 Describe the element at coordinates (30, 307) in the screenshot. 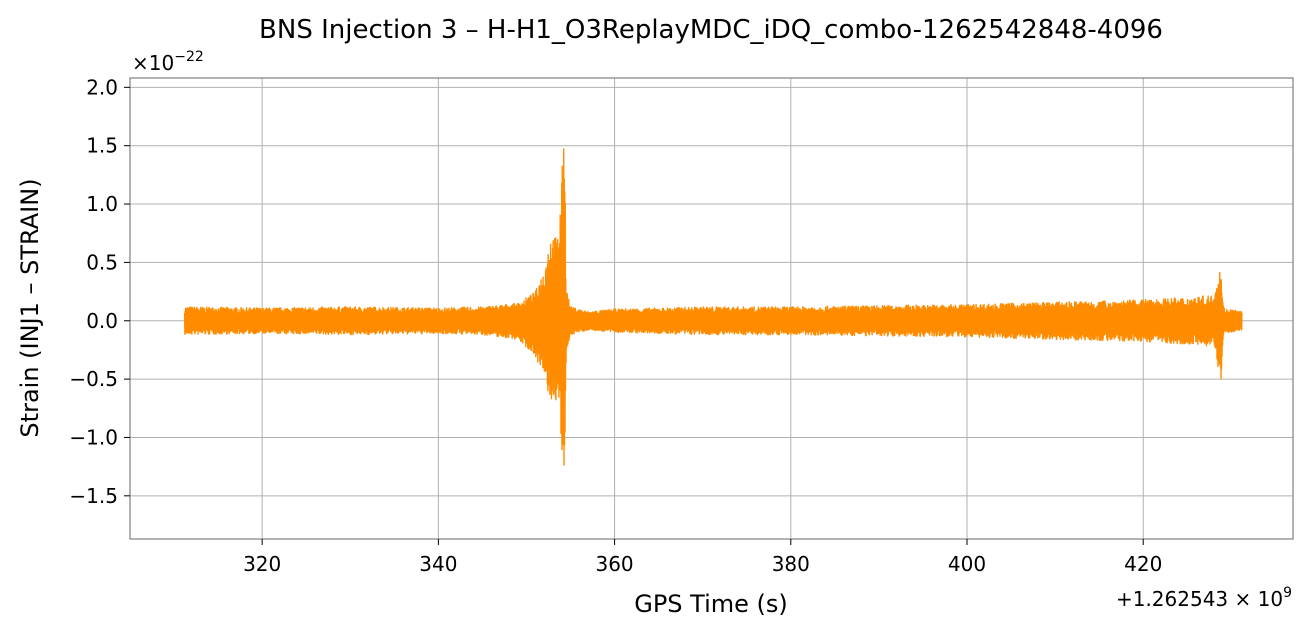

I see `y-axis-label: Strain (INJ1 – STRAIN)` at that location.